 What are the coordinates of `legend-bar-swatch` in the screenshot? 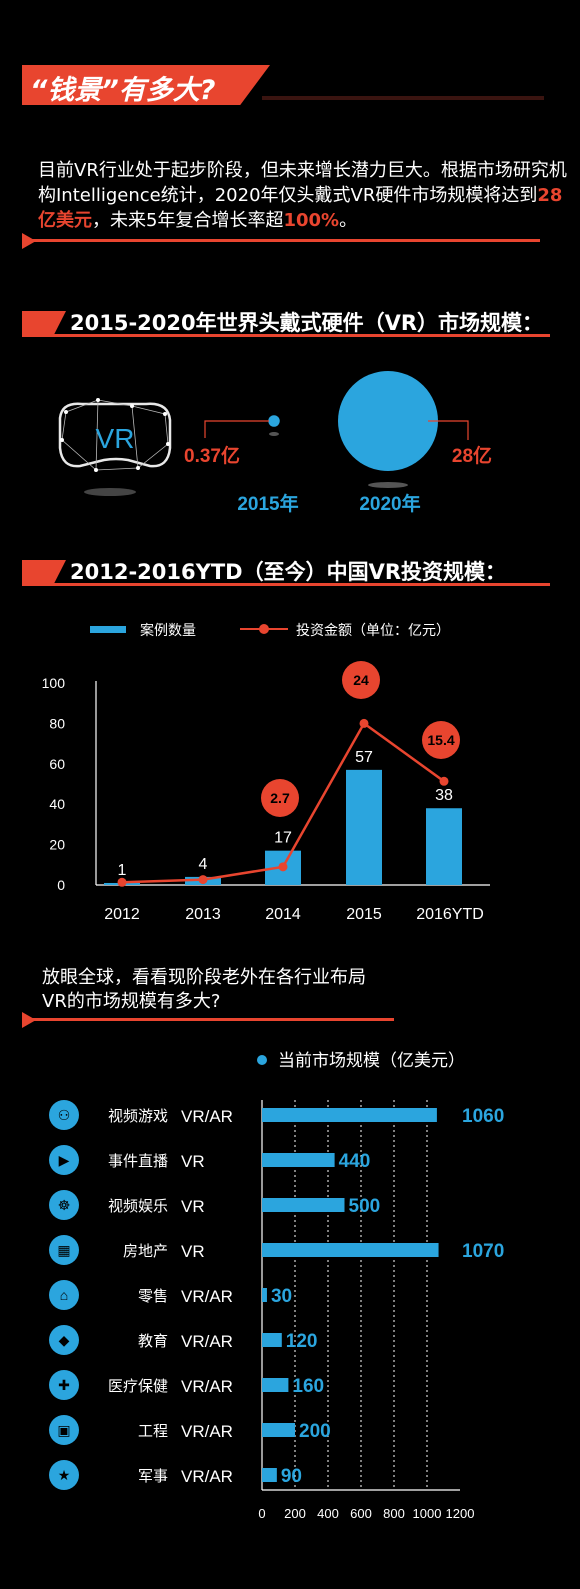 It's located at (108, 629).